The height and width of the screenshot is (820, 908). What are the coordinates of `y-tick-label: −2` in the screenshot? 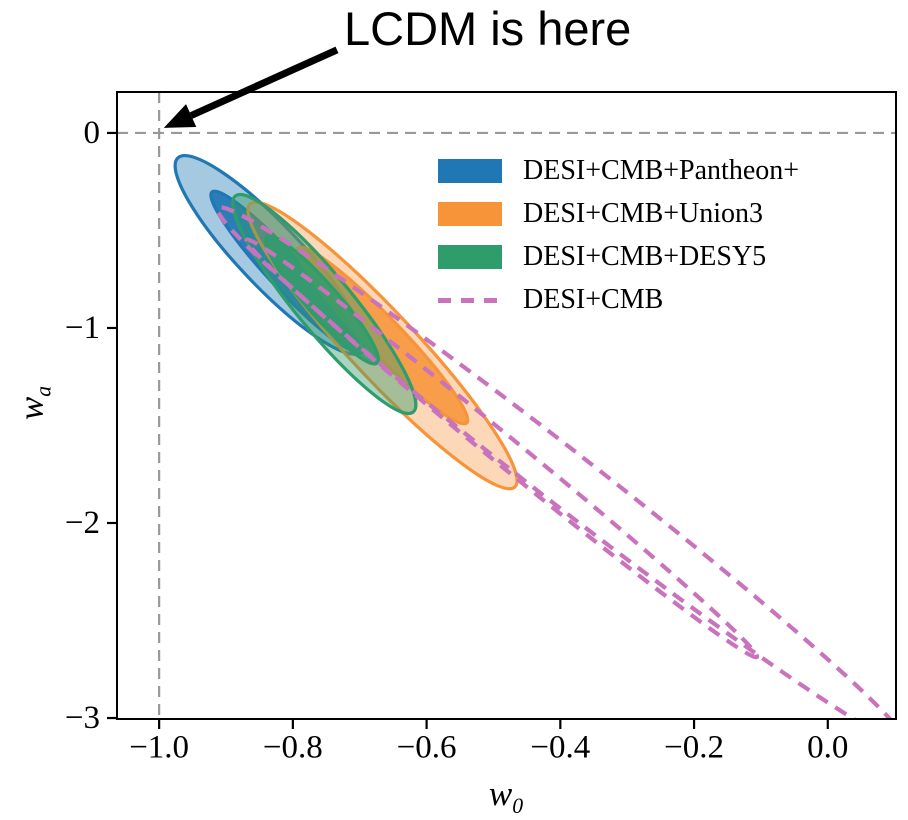 It's located at (82, 523).